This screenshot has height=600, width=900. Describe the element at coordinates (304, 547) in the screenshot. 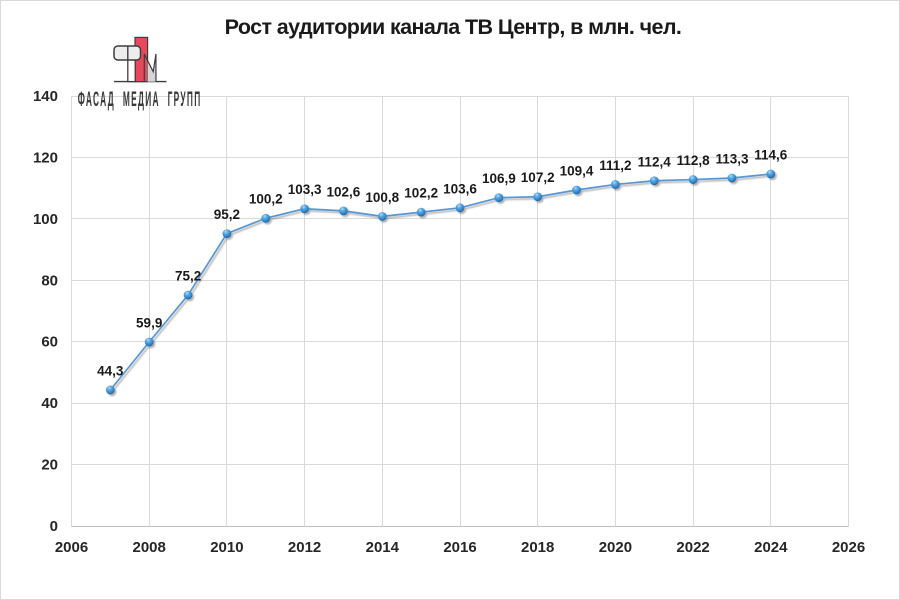

I see `svg-text: 2012` at that location.